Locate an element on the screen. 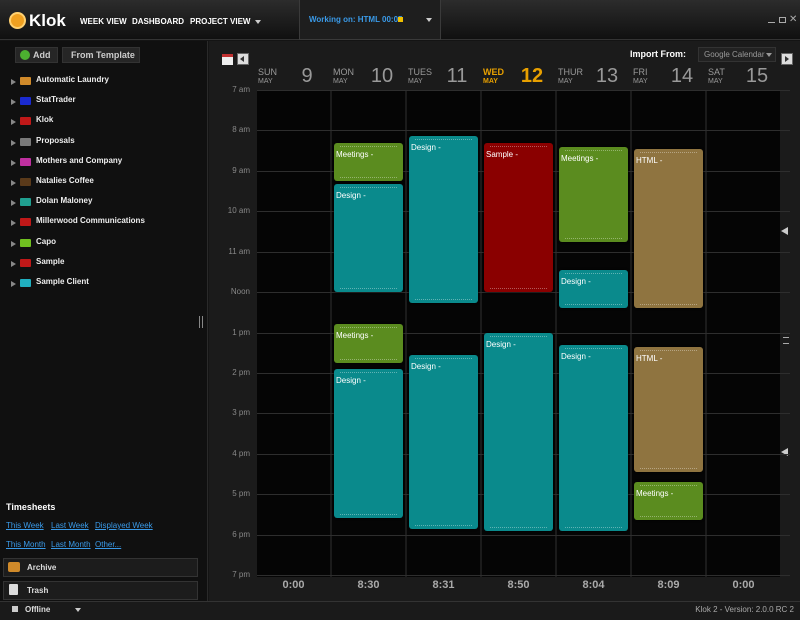  event-label: Meetings - is located at coordinates (580, 158).